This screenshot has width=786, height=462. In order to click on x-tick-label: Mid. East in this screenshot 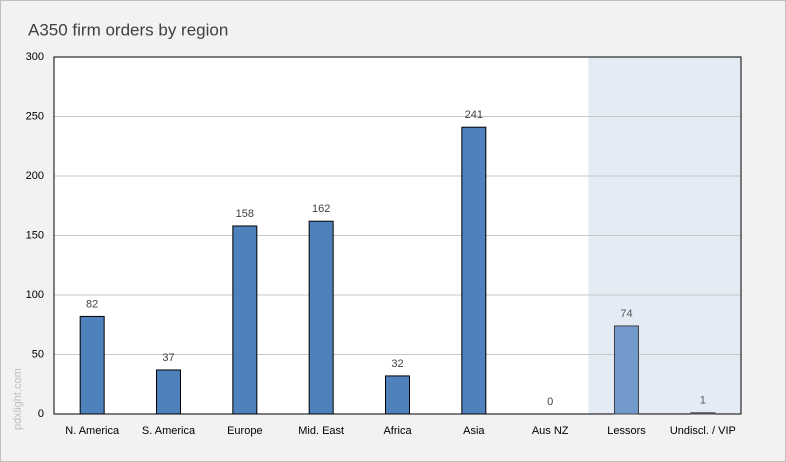, I will do `click(321, 431)`.